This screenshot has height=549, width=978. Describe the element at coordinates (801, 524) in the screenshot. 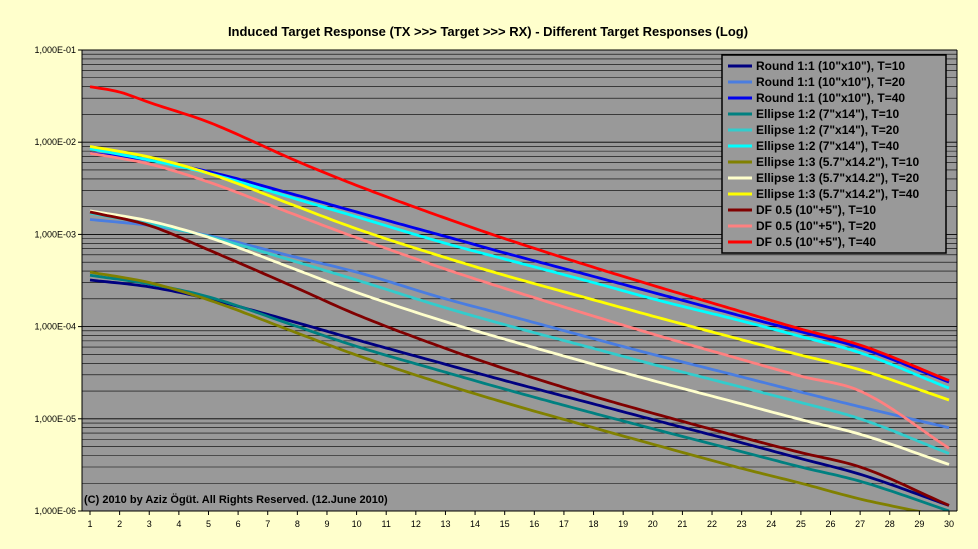

I see `x-tick-label: 25` at that location.